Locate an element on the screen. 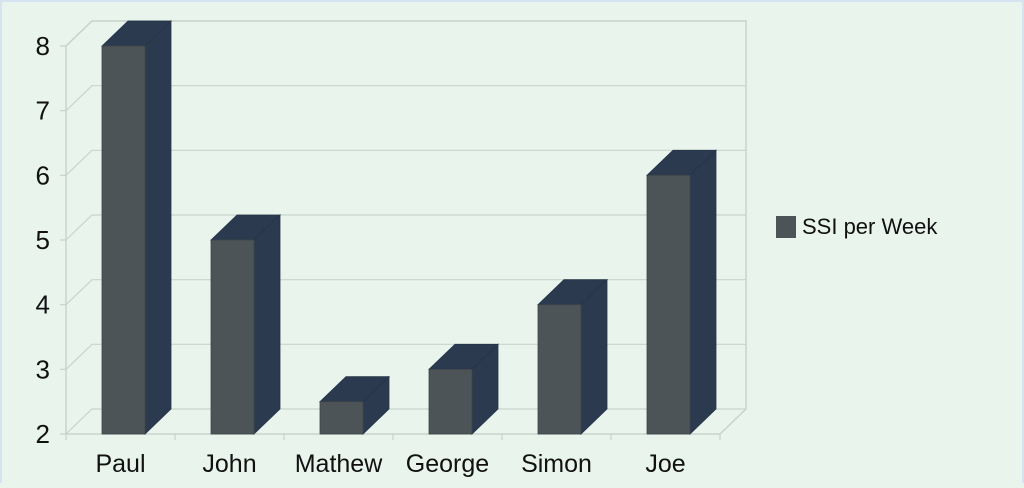 This screenshot has height=488, width=1024. x-tick-label: John is located at coordinates (229, 464).